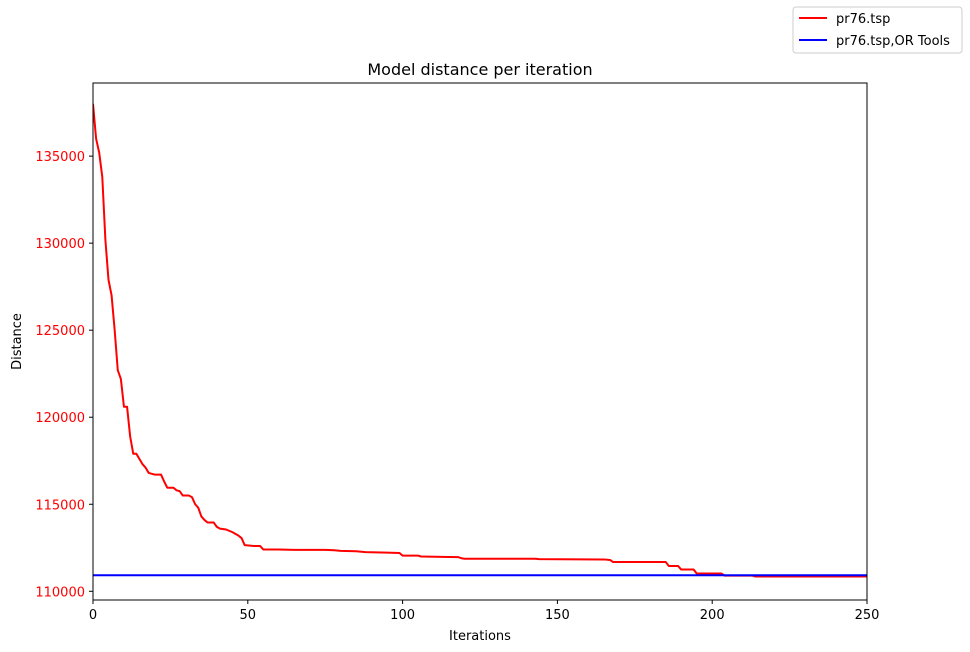  What do you see at coordinates (557, 615) in the screenshot?
I see `x-tick-label: 150` at bounding box center [557, 615].